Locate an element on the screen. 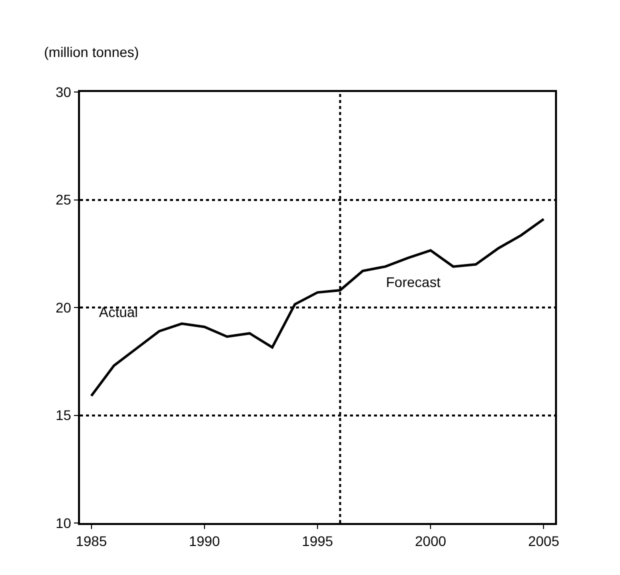  x-tick-label: 1990 is located at coordinates (204, 540).